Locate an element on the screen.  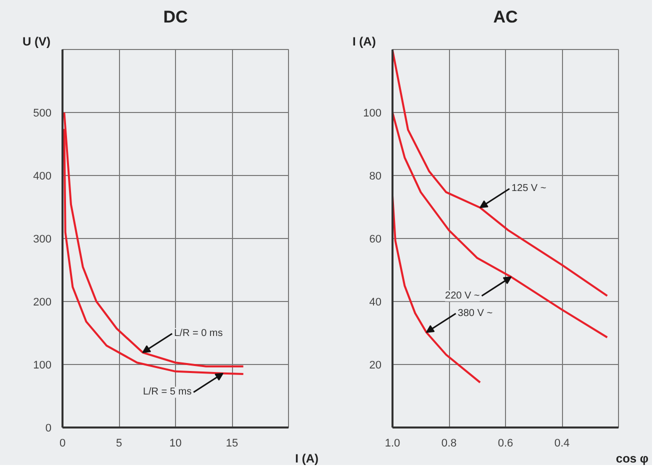
y-tick-label: 200 is located at coordinates (42, 302).